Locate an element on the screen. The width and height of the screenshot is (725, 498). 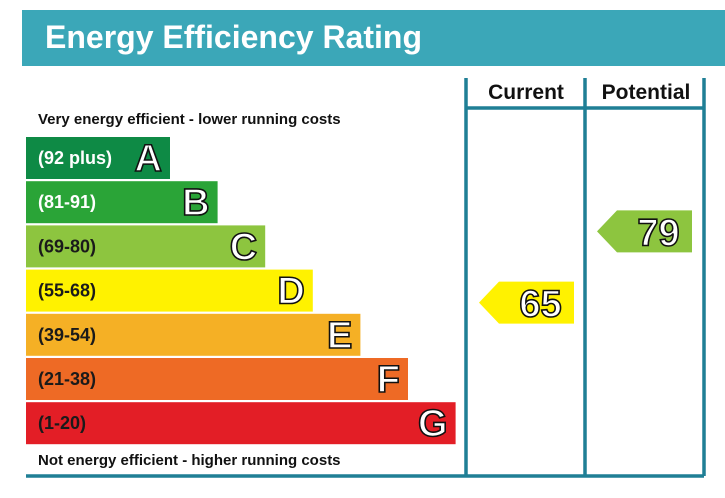
band-range-label: (1-20) is located at coordinates (62, 423).